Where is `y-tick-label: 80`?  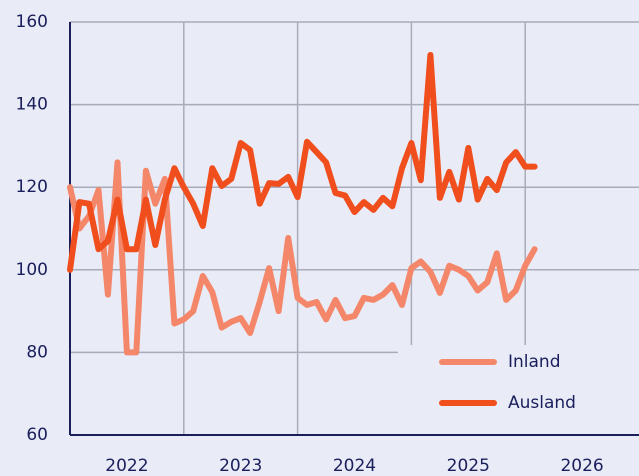
y-tick-label: 80 is located at coordinates (37, 352).